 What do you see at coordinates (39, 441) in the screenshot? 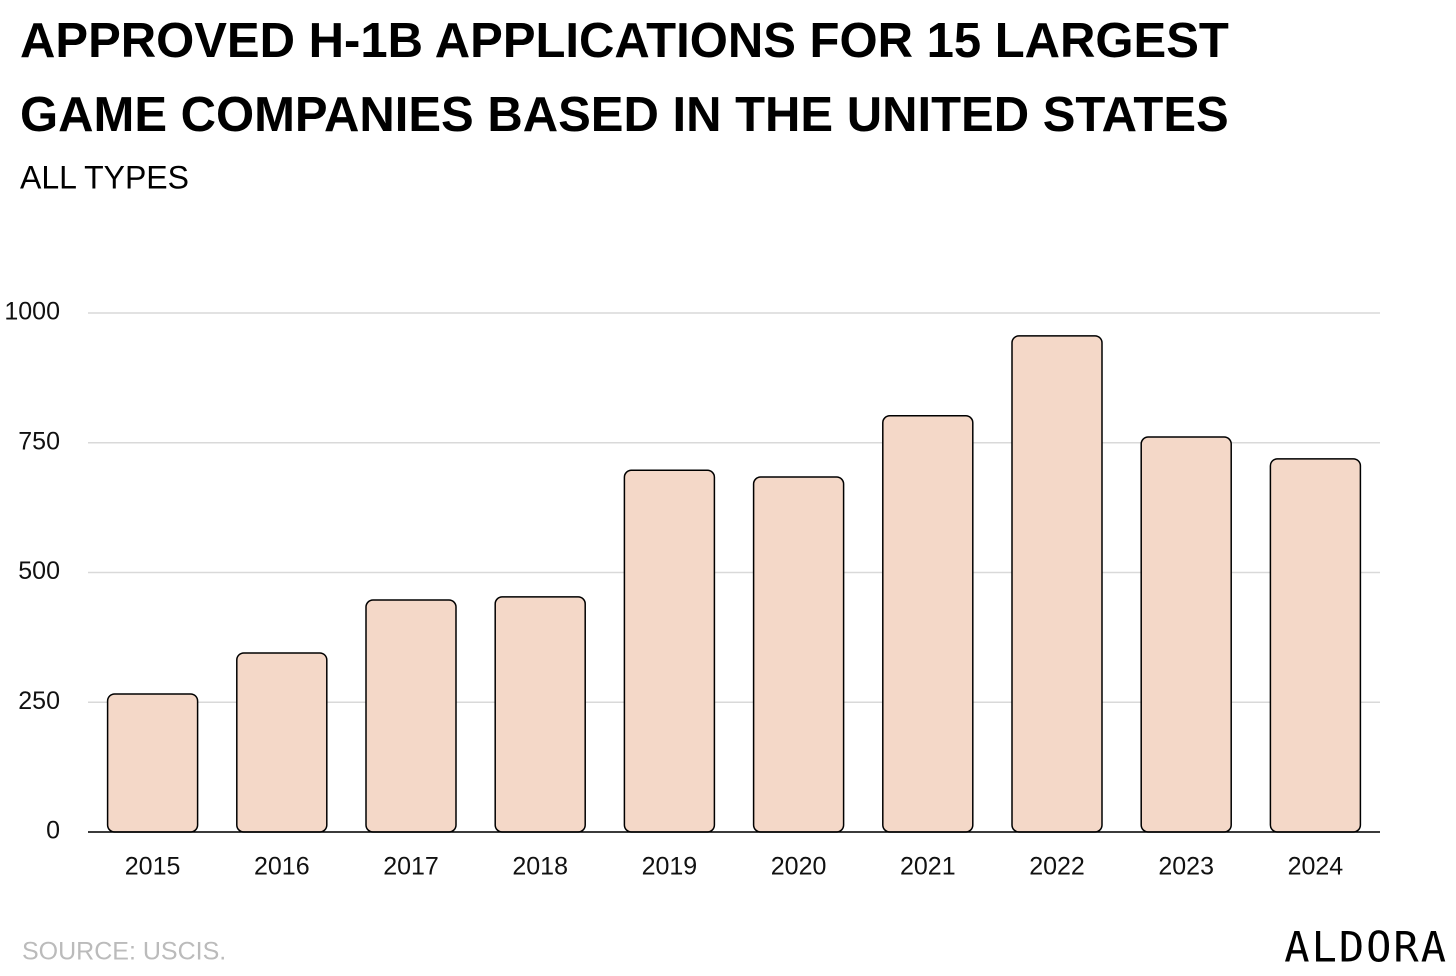
I see `y-tick-label: 750` at bounding box center [39, 441].